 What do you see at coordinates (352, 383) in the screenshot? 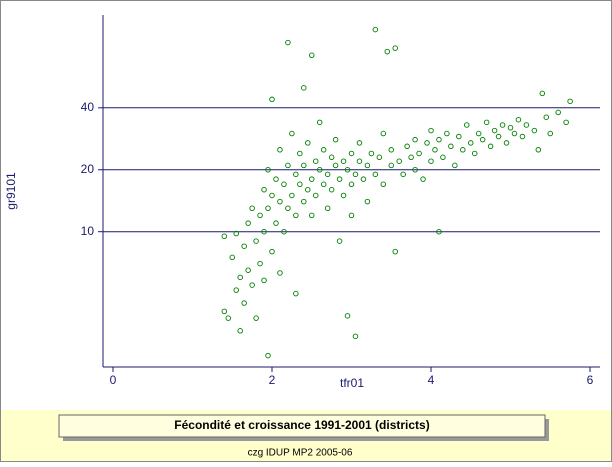
I see `x-axis-label: tfr01` at bounding box center [352, 383].